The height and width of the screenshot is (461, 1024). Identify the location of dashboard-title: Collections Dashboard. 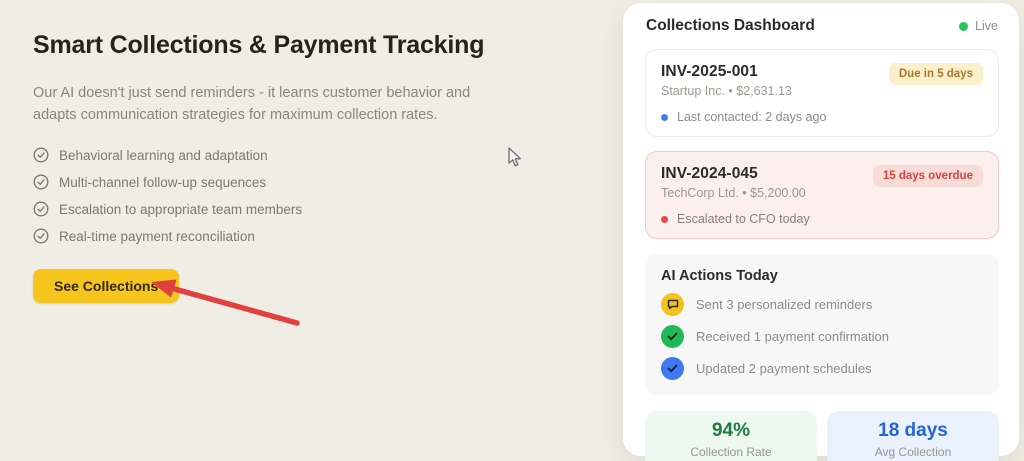
(730, 25).